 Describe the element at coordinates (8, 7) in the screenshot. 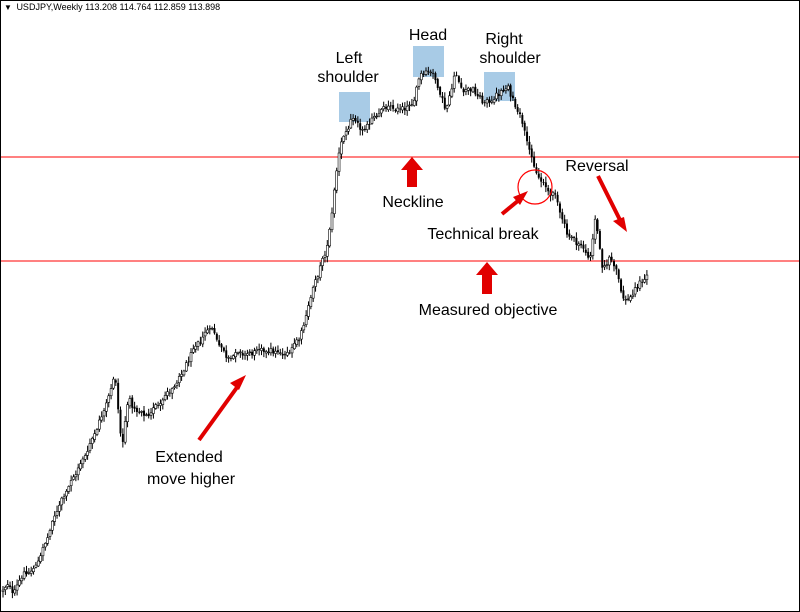

I see `dropdown-triangle-icon: ▼` at that location.